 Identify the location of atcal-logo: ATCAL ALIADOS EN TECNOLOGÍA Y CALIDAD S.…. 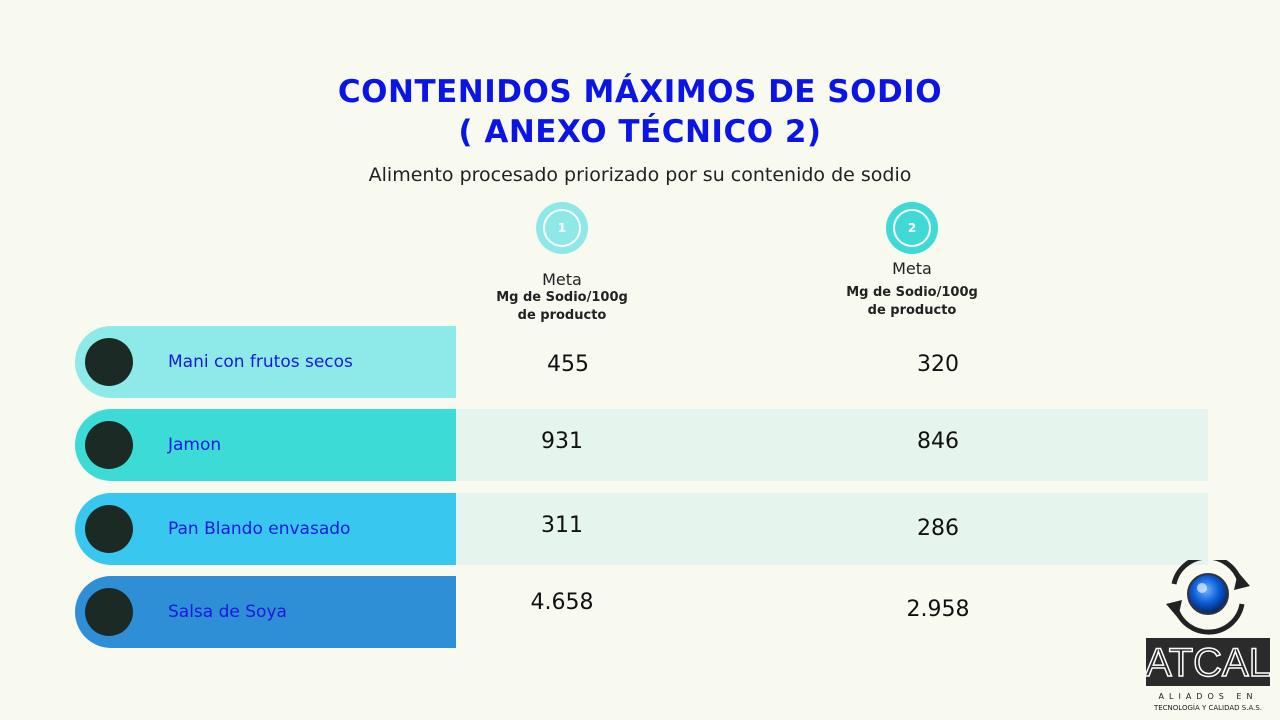
(1208, 635).